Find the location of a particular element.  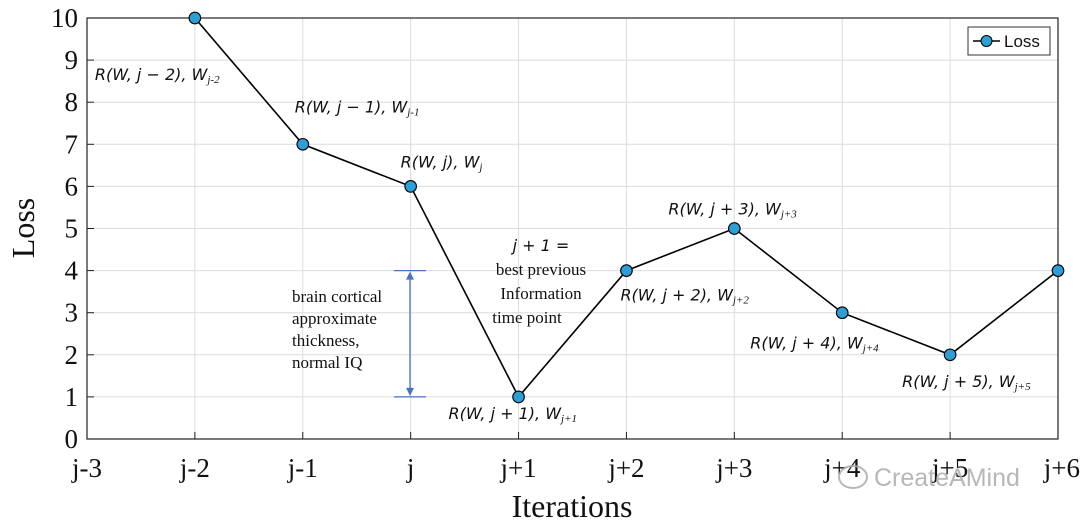

point-label: R(W, j + 1), Wj+1 is located at coordinates (513, 414).